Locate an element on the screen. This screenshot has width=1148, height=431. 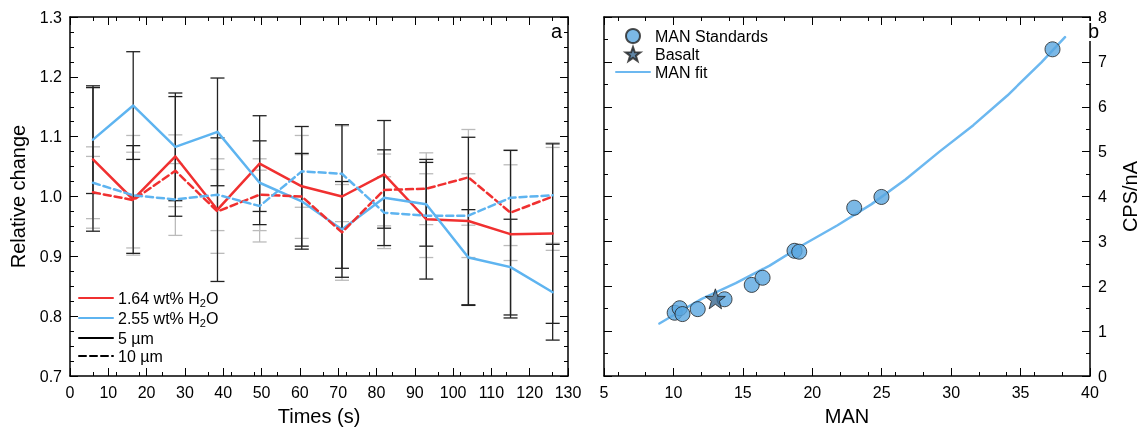
y2-axis-title: CPS/nA is located at coordinates (1130, 196).